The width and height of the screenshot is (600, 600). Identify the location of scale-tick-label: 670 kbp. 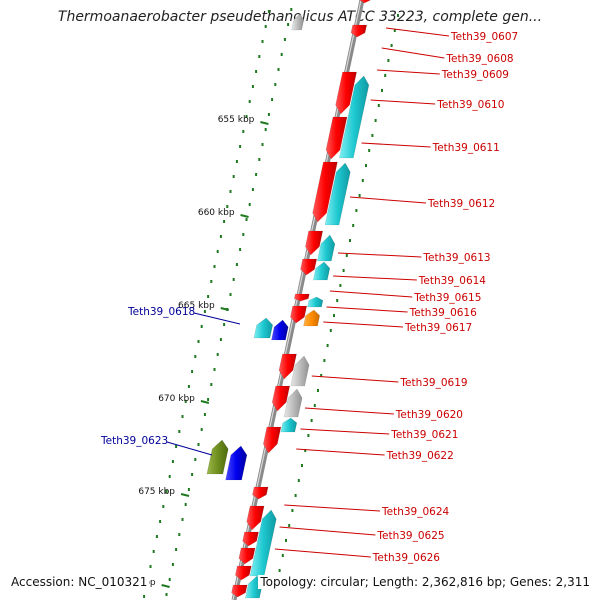
(176, 399).